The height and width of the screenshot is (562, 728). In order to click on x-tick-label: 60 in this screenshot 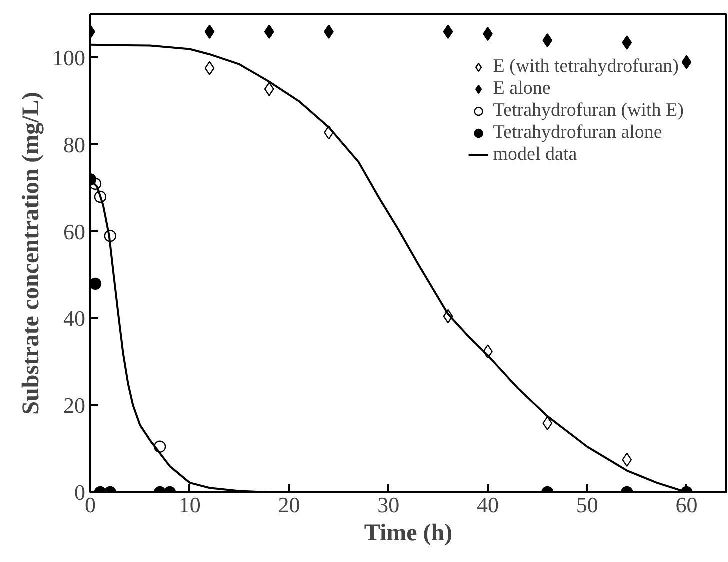, I will do `click(687, 505)`.